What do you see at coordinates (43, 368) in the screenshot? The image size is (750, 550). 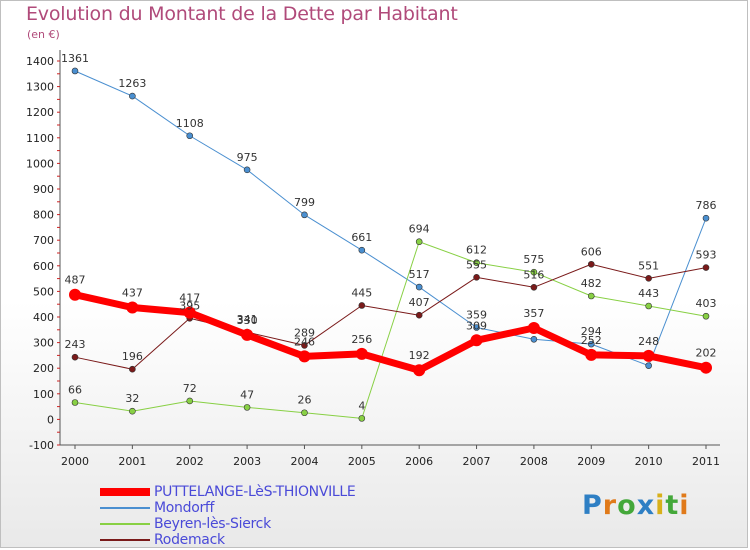 I see `y-tick-label: 200` at bounding box center [43, 368].